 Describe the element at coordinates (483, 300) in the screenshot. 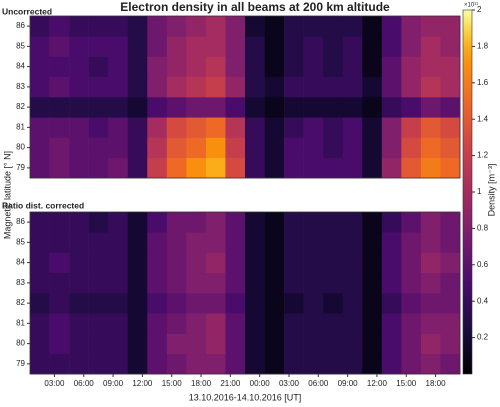

I see `colorbar-tick-label: 0.4` at that location.